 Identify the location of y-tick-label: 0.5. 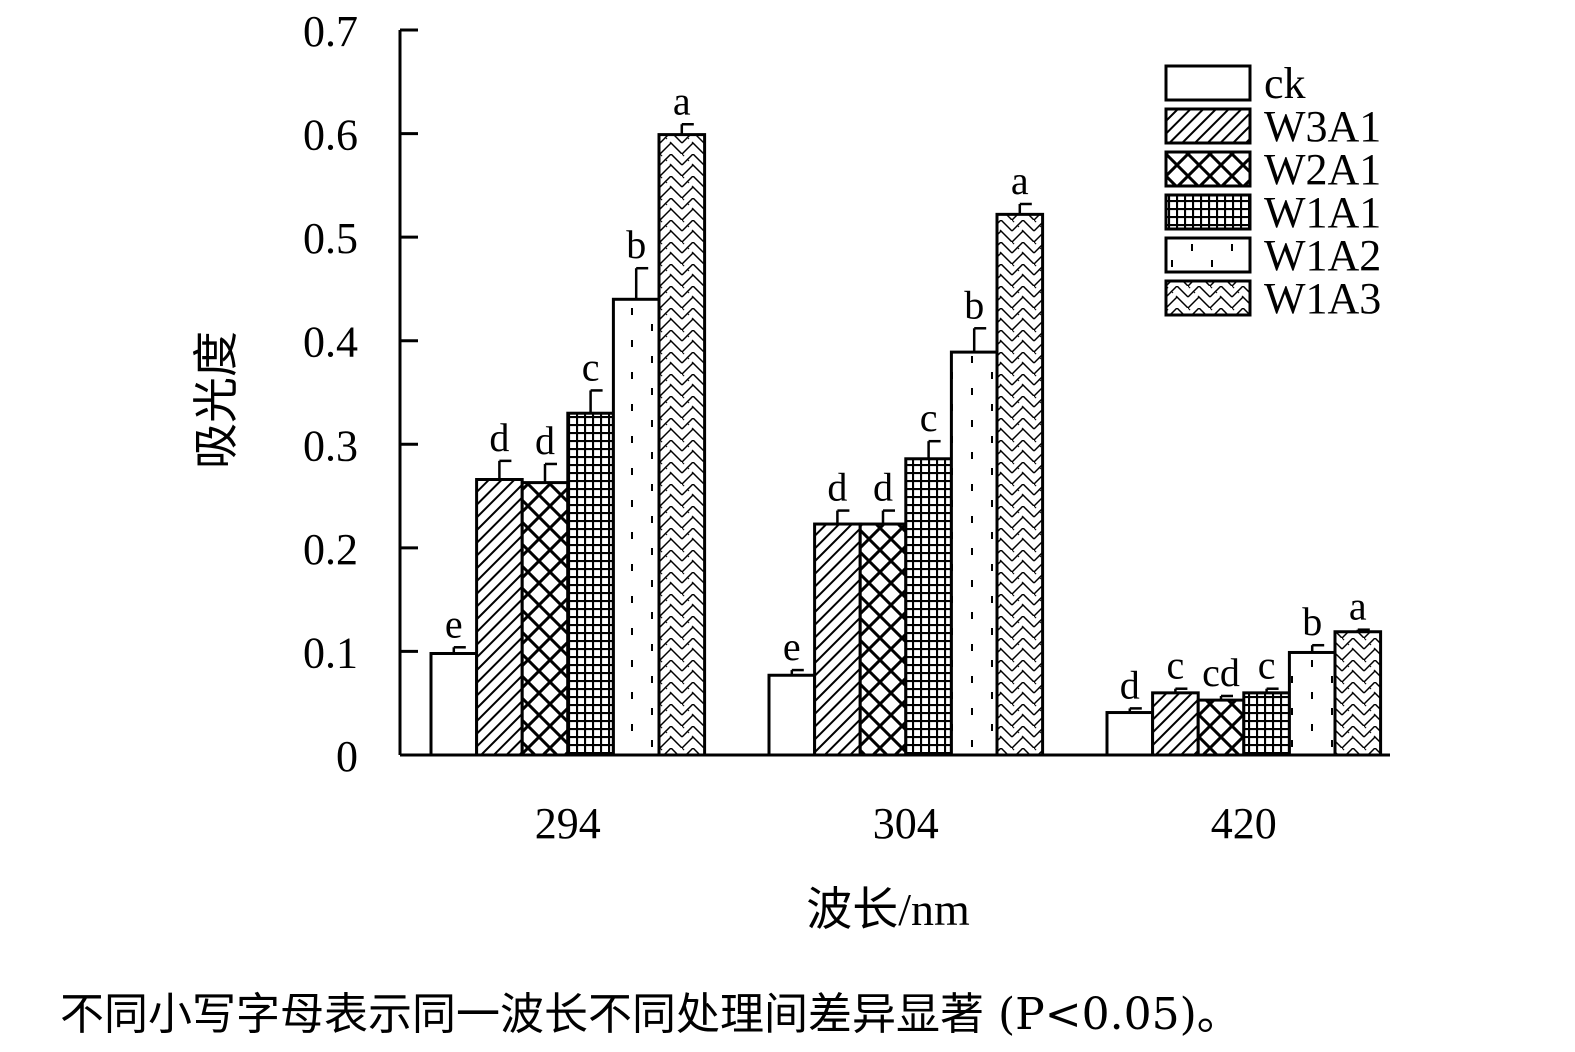
(330, 238).